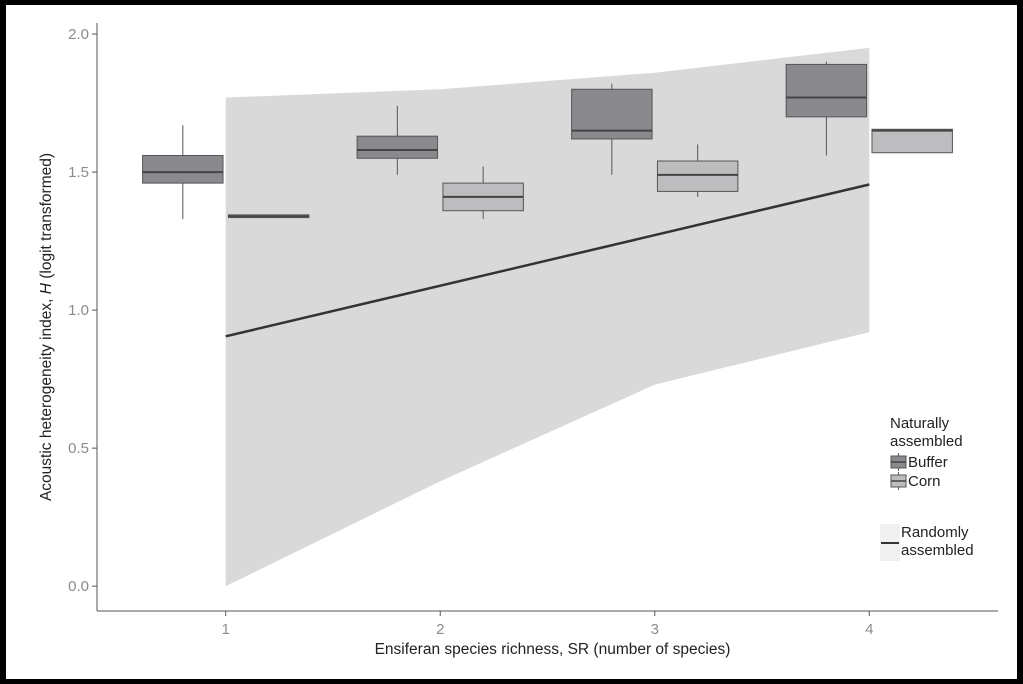 The image size is (1023, 684). I want to click on box-corn-sr3, so click(697, 170).